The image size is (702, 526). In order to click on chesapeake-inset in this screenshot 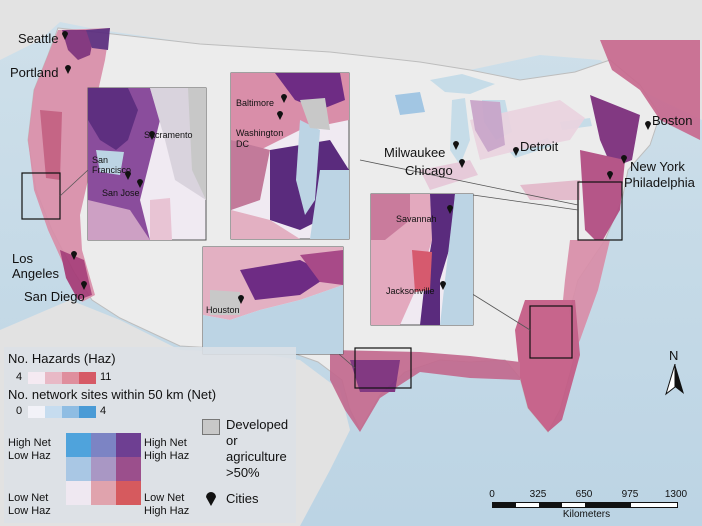, I will do `click(290, 156)`.